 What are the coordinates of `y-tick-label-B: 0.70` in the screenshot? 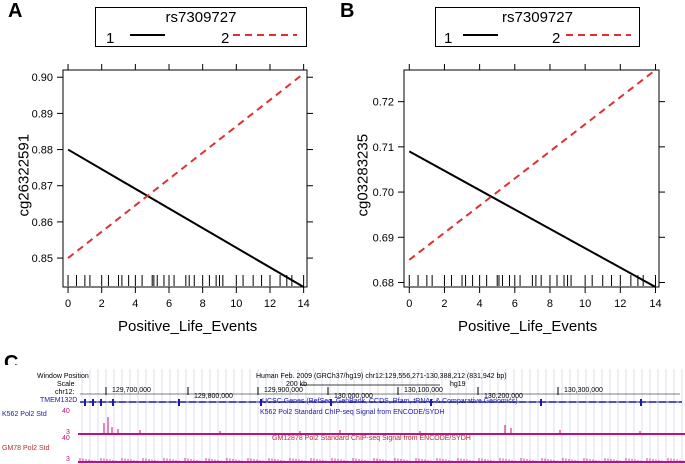 It's located at (383, 193).